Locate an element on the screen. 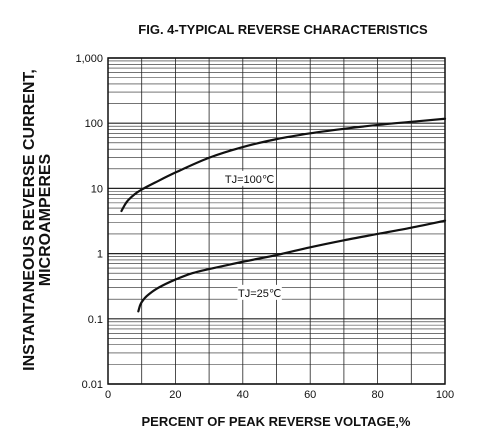 The image size is (478, 442). chart-title: FIG. 4-TYPICAL REVERSE CHARACTERISTICS is located at coordinates (283, 29).